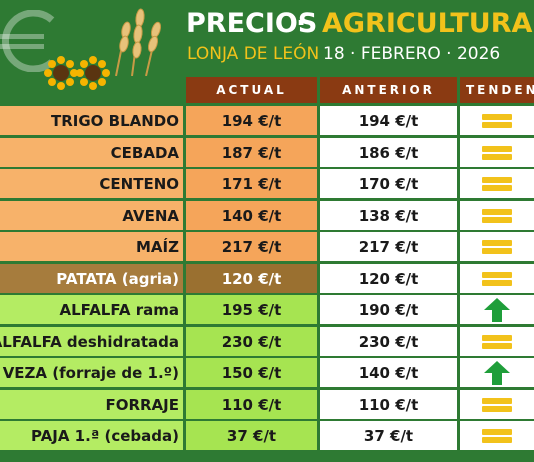 The width and height of the screenshot is (534, 462). I want to click on actual-price: 120 €/t, so click(251, 278).